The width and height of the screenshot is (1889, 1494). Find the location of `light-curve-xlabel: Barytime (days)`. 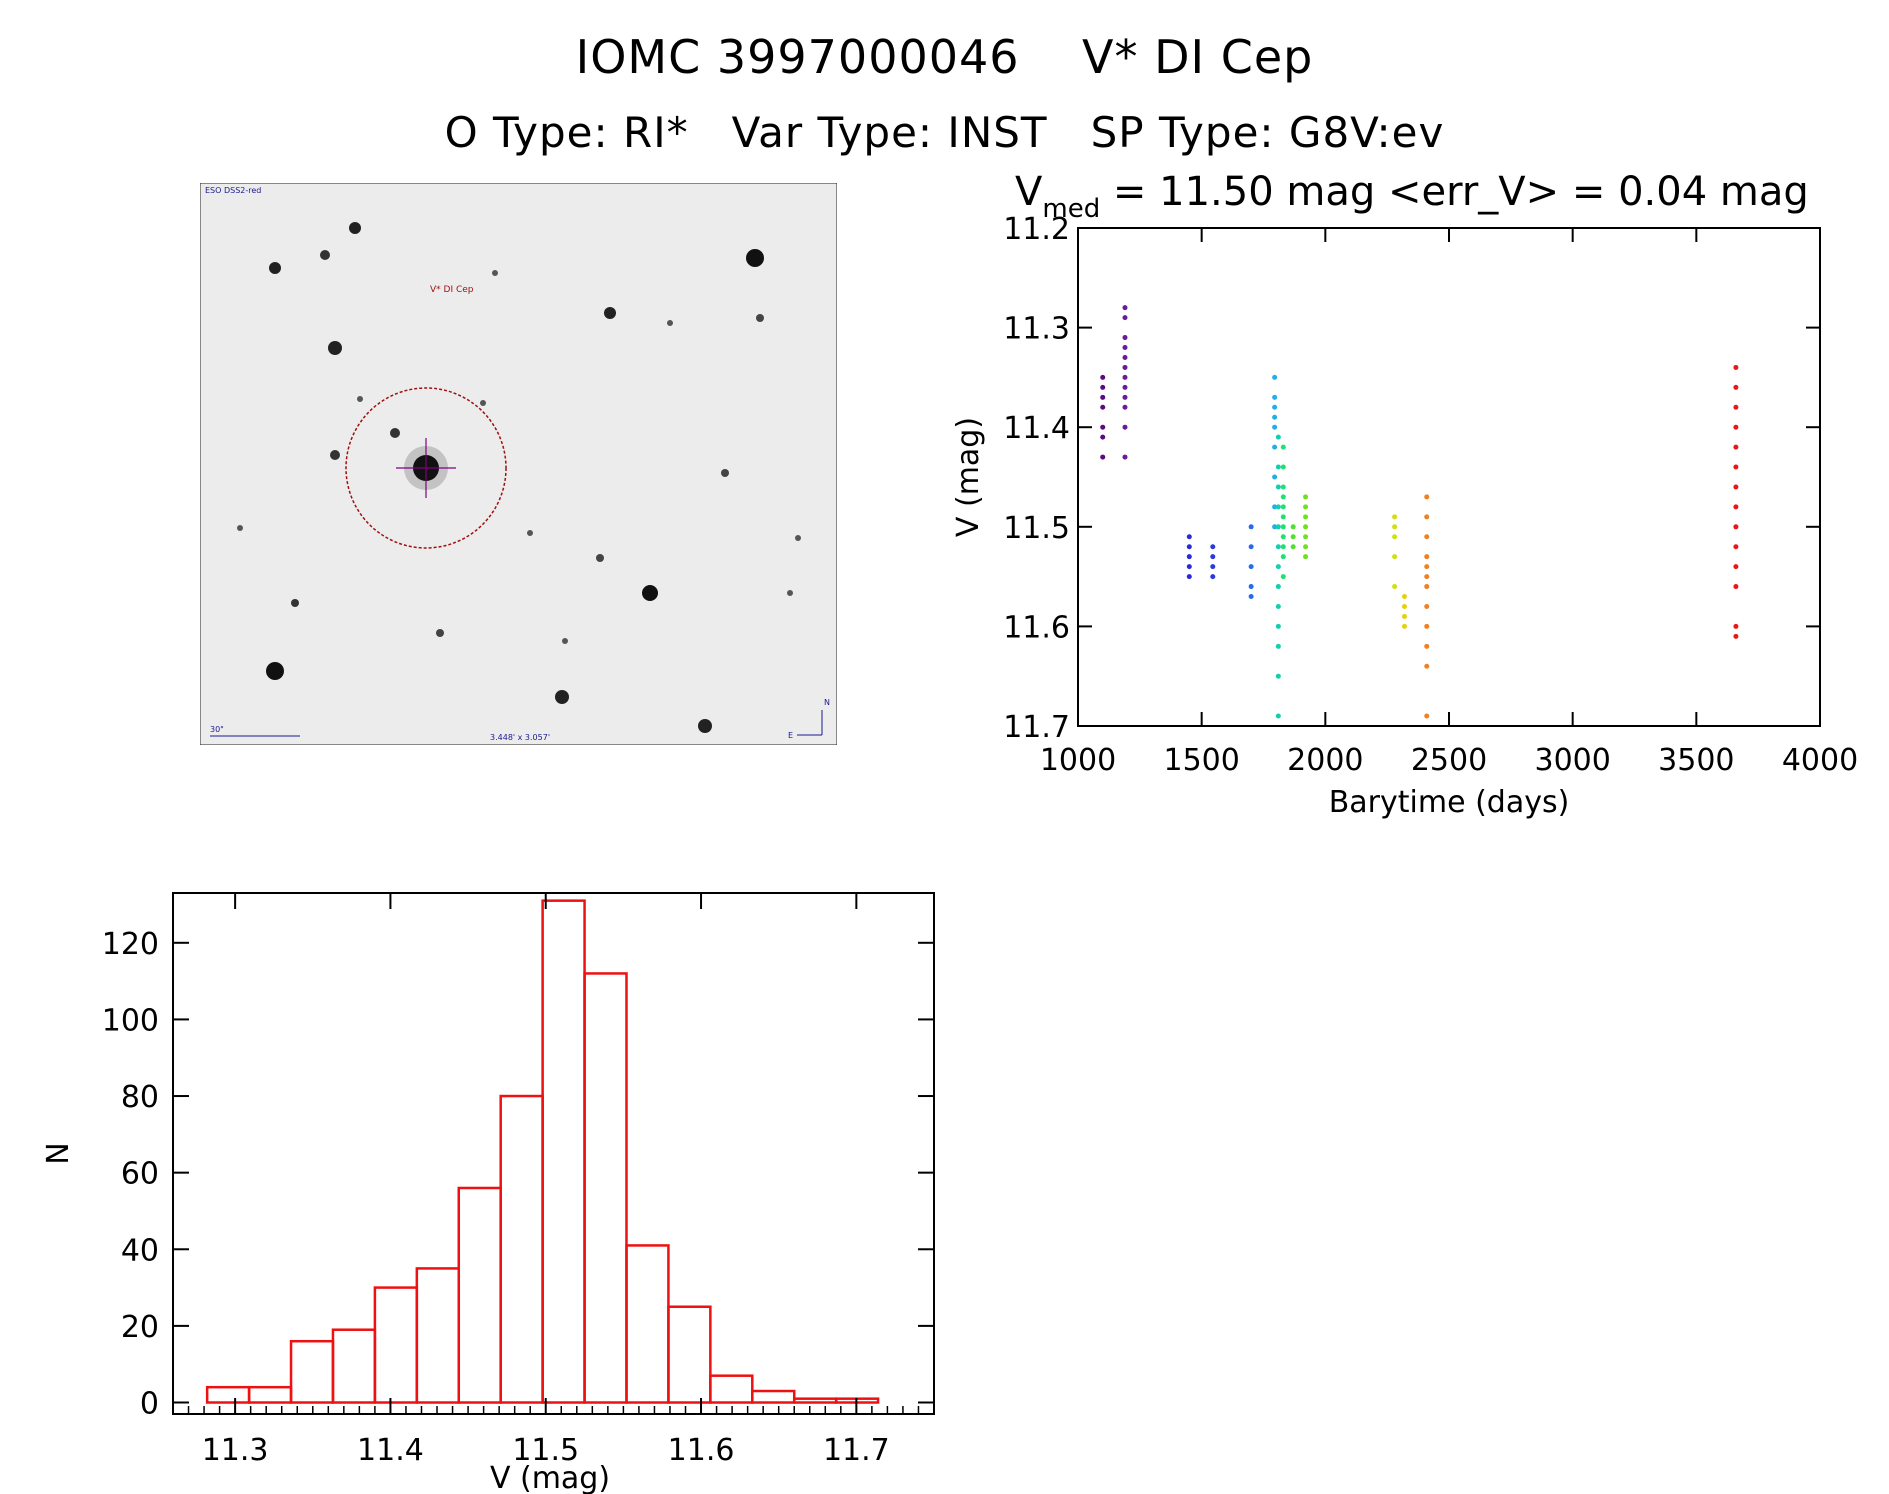

light-curve-xlabel: Barytime (days) is located at coordinates (1449, 802).